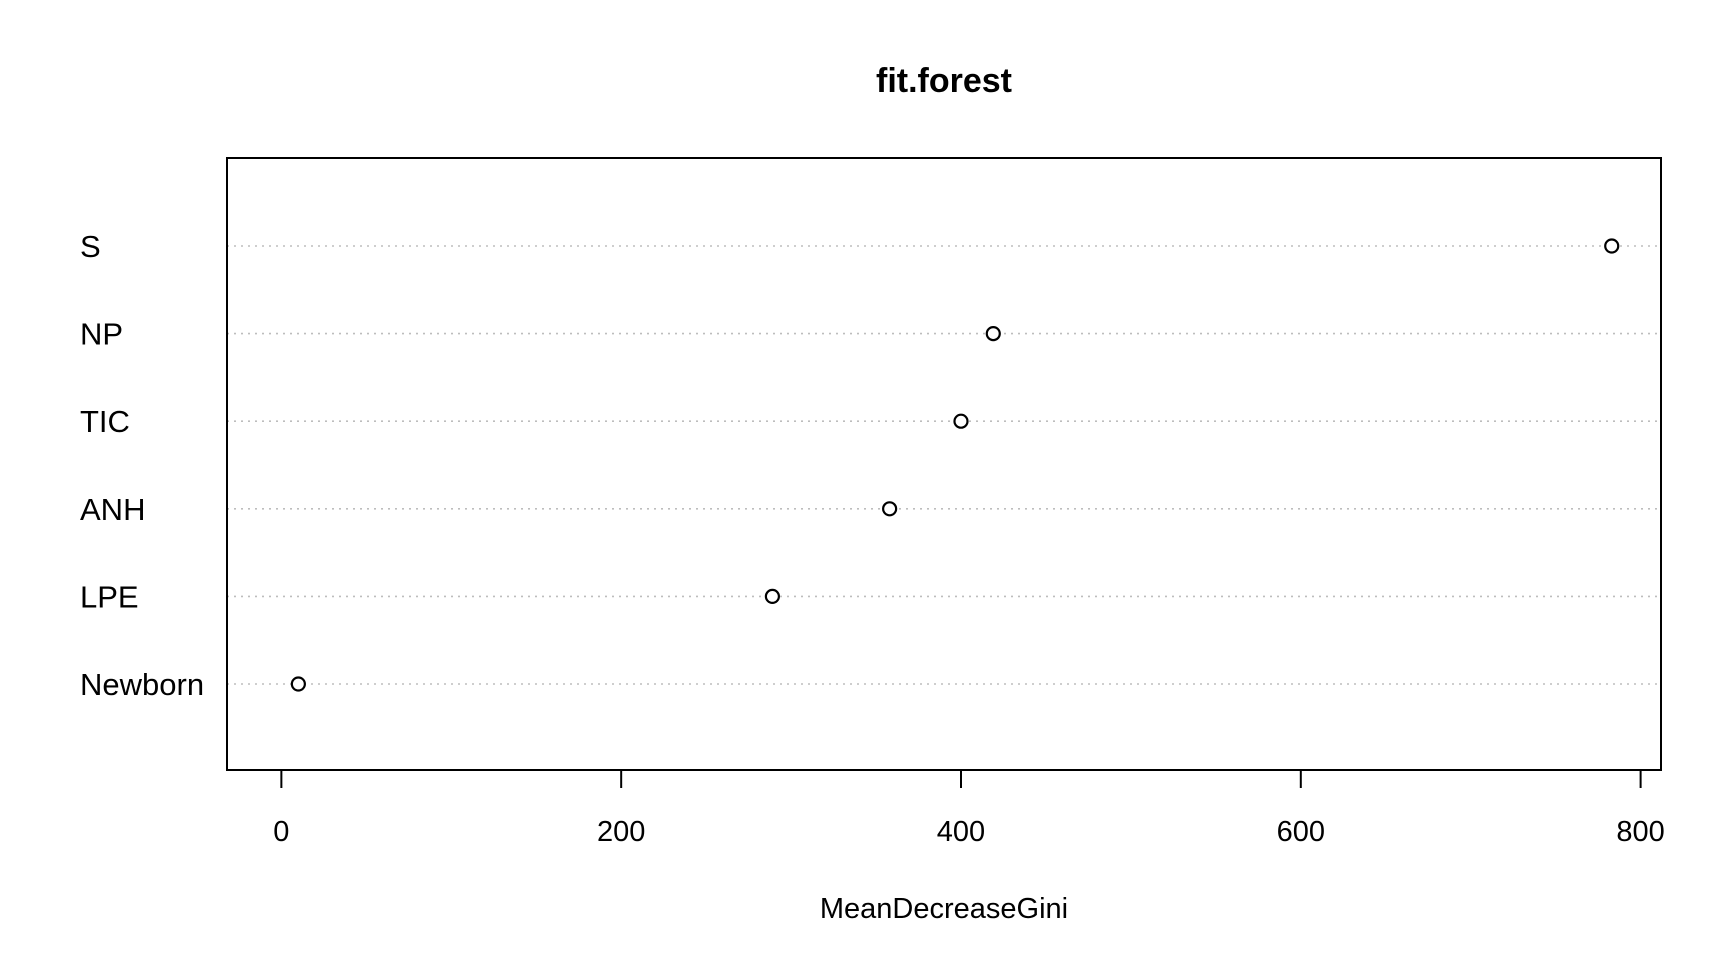  I want to click on chart-title: fit.forest, so click(944, 81).